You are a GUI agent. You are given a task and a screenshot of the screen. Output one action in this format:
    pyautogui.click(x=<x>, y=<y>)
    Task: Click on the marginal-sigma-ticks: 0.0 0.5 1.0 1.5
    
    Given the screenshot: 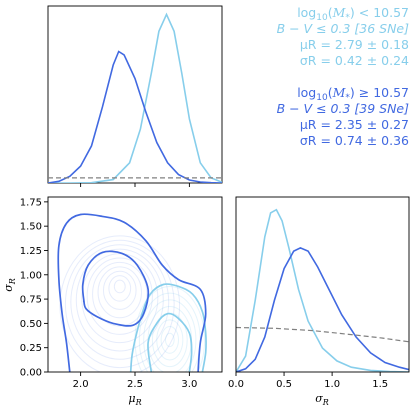 What is the action you would take?
    pyautogui.click(x=308, y=381)
    